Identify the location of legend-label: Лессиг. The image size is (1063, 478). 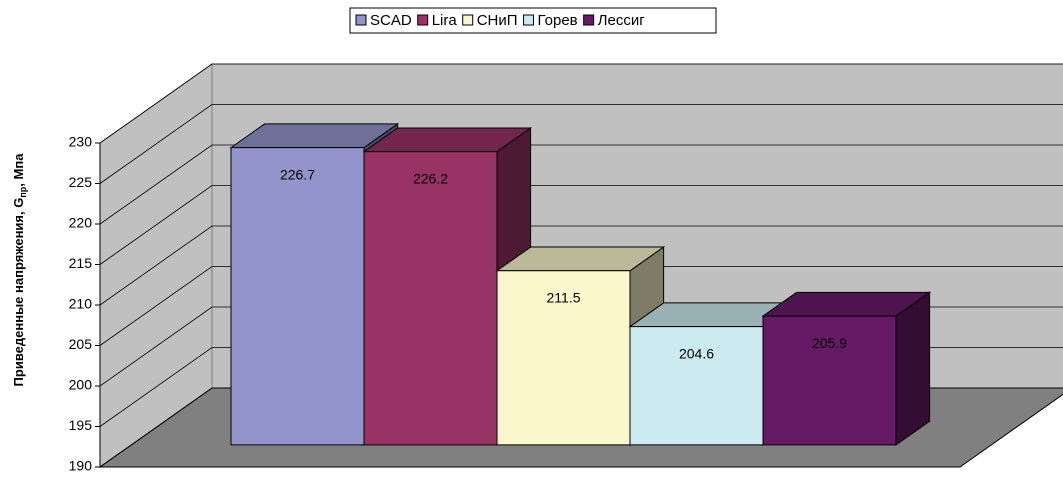
(622, 20).